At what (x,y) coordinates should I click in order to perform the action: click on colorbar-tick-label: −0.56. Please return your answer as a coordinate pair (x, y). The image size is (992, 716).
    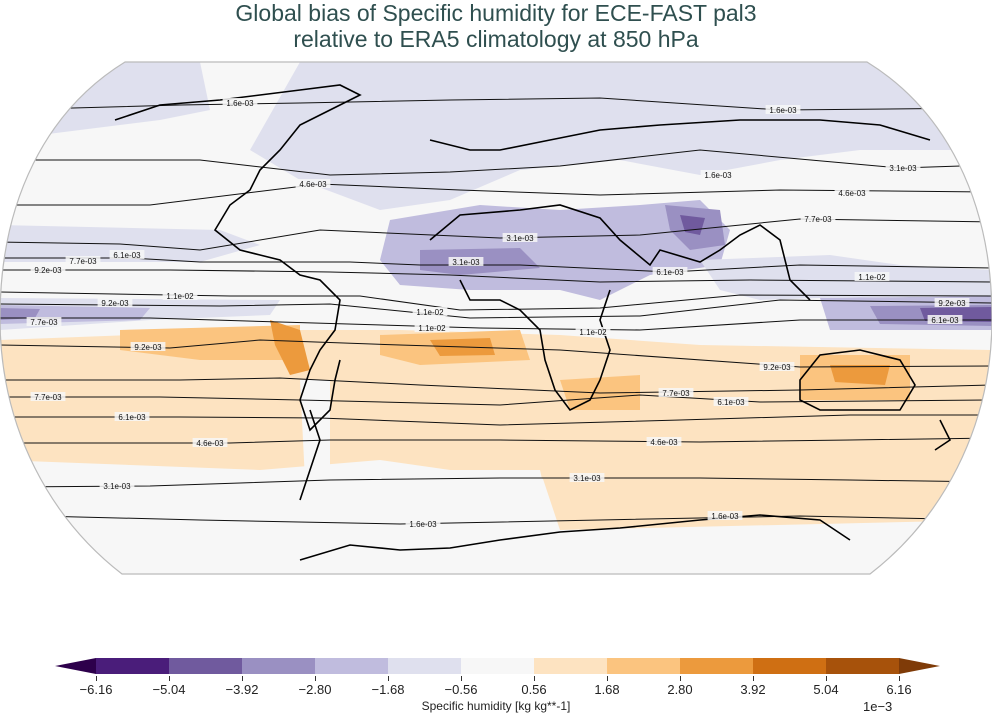
    Looking at the image, I should click on (461, 689).